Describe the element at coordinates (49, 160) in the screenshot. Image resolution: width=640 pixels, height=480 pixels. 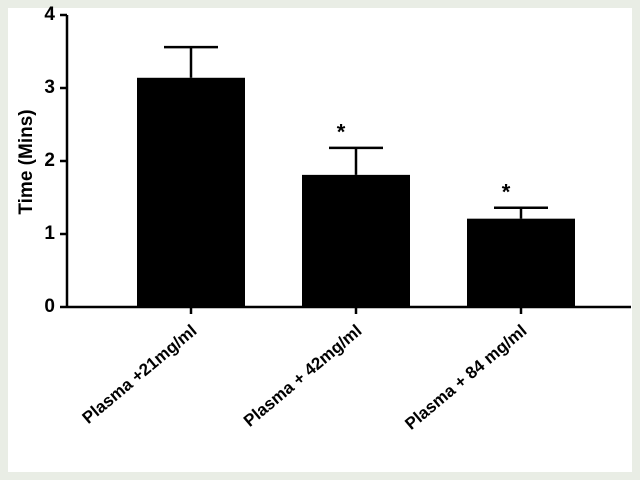
I see `y-tick-label: 2` at that location.